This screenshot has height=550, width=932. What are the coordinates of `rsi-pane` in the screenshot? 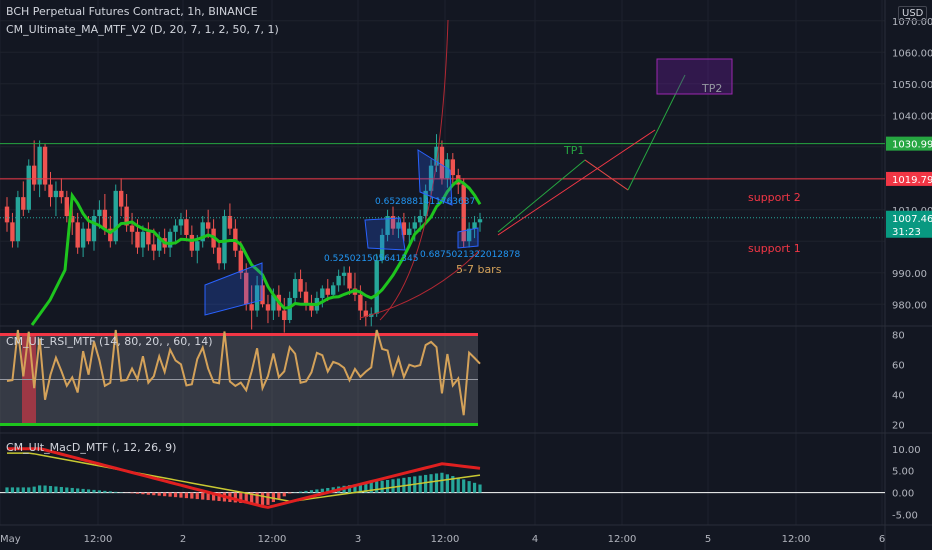 It's located at (240, 377).